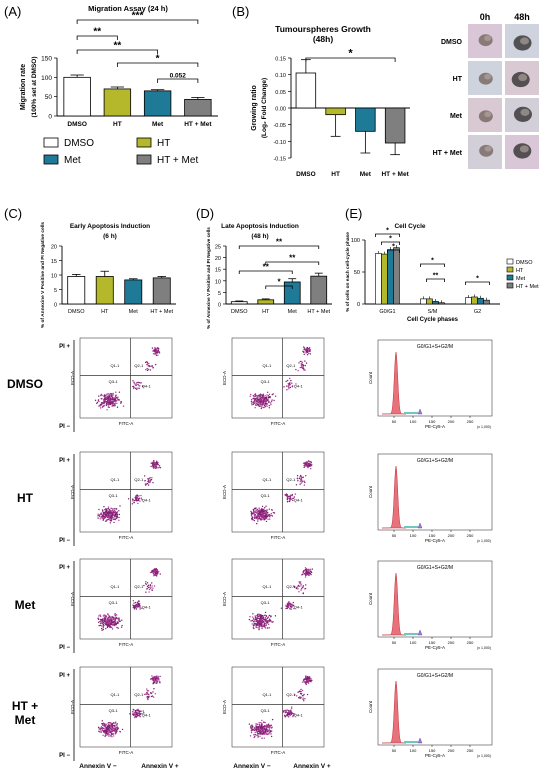 Image resolution: width=550 pixels, height=774 pixels. I want to click on x-tick-label: 250, so click(470, 535).